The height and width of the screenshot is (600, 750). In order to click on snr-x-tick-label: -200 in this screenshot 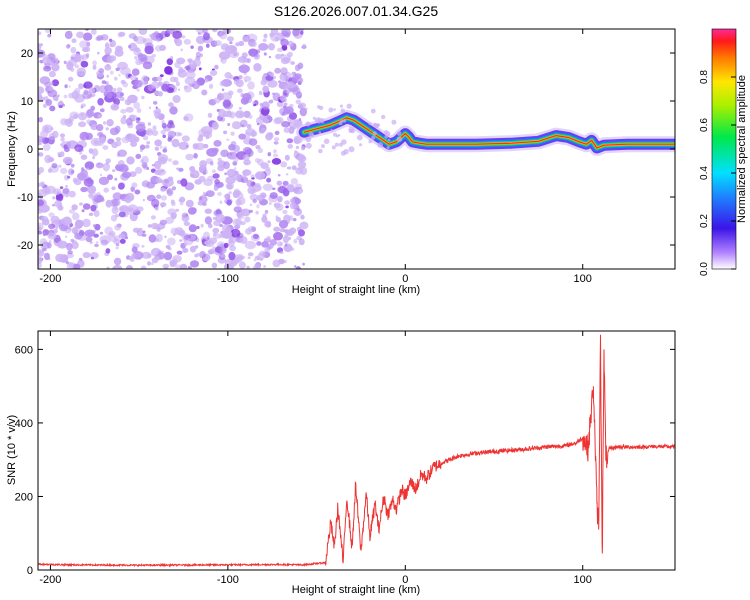, I will do `click(50, 580)`.